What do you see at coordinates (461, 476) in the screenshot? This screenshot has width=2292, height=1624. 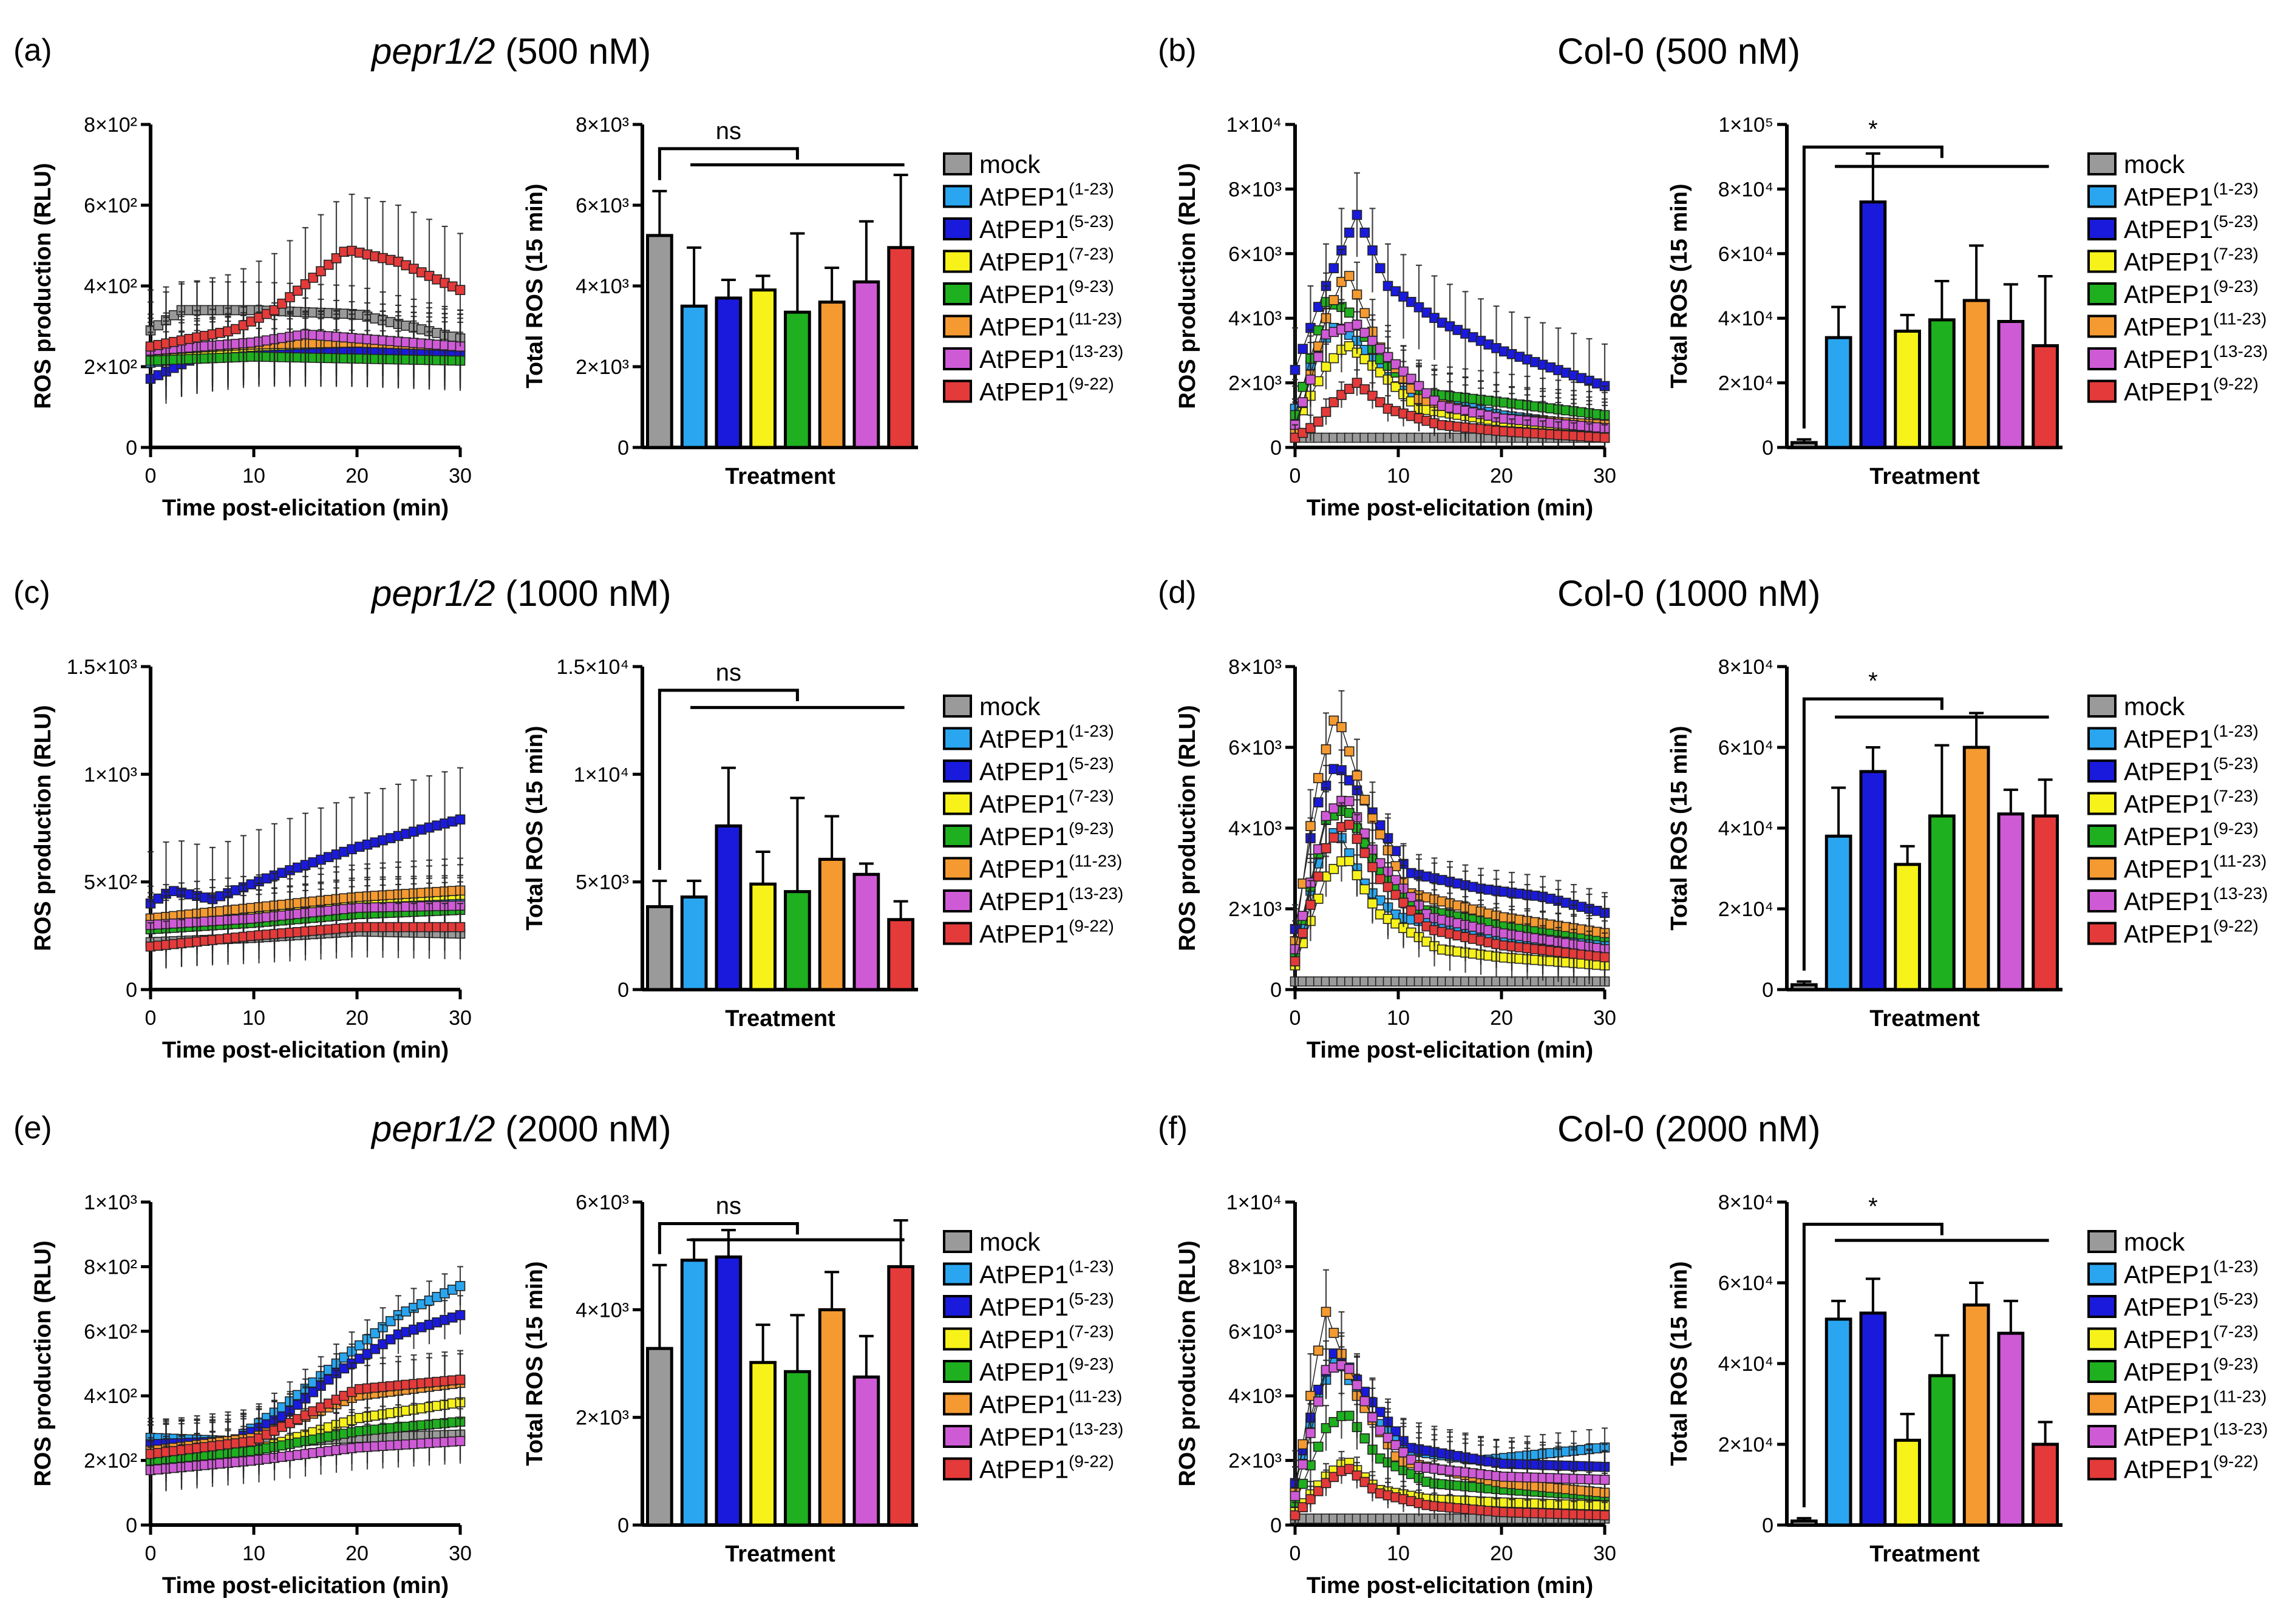 I see `line-chart-0-x-tick-label: 30` at bounding box center [461, 476].